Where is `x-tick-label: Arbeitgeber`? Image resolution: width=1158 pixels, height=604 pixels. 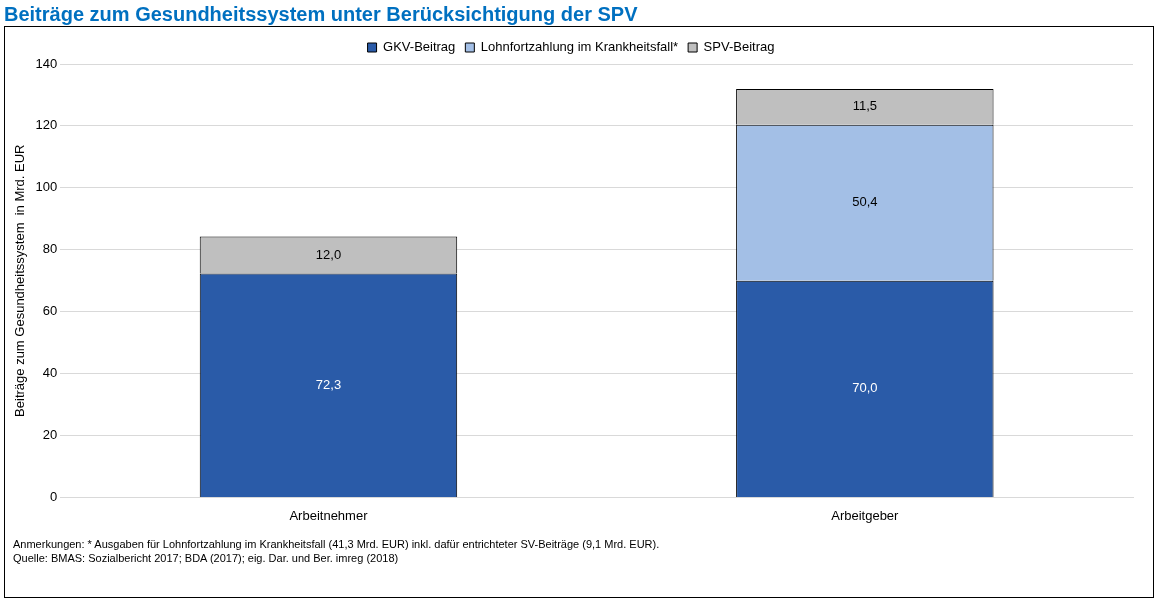
x-tick-label: Arbeitgeber is located at coordinates (865, 515).